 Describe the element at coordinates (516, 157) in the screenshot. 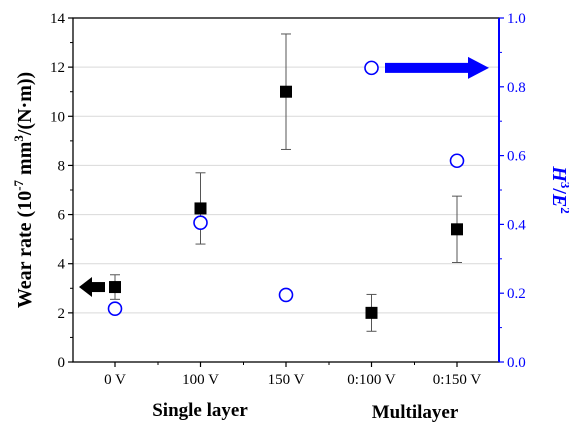

I see `right-tick-label: 0.6` at that location.